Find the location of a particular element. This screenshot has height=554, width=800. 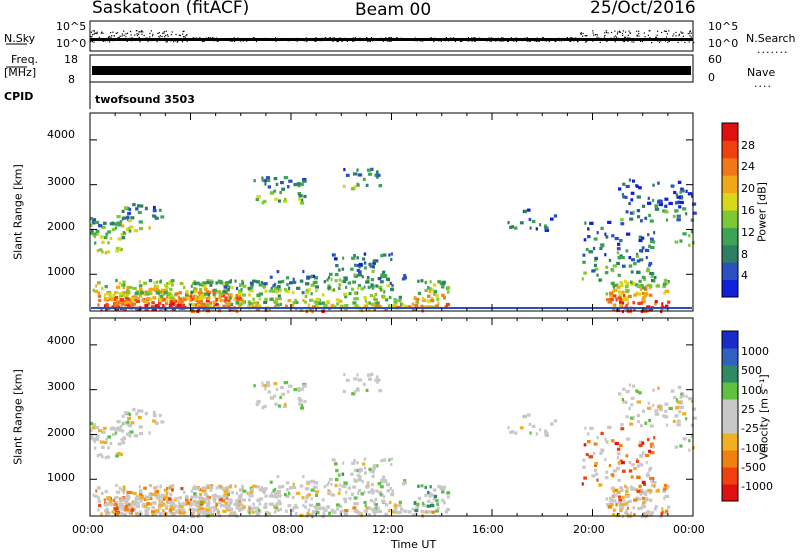

colorbar-segment is located at coordinates (730, 149).